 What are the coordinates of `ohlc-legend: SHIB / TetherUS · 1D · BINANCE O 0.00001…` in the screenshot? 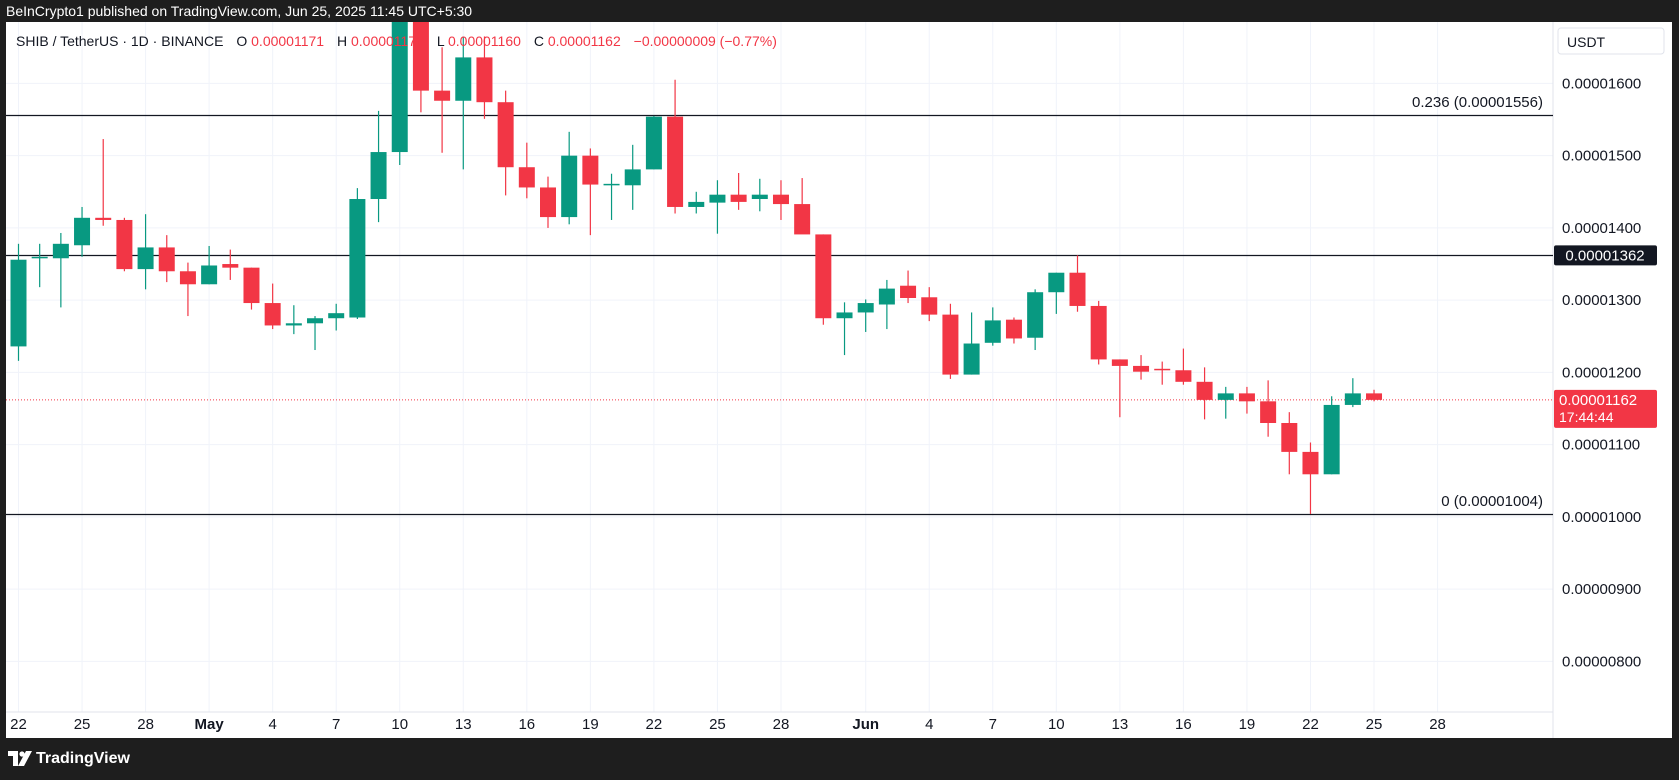 It's located at (396, 41).